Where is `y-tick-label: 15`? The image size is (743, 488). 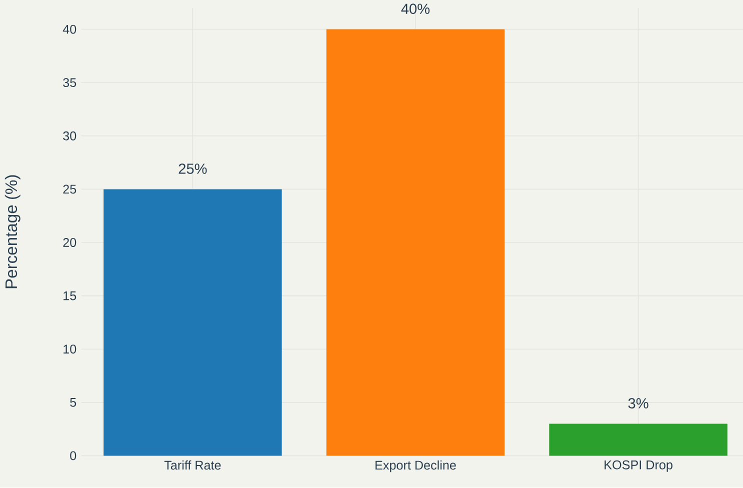 y-tick-label: 15 is located at coordinates (70, 296).